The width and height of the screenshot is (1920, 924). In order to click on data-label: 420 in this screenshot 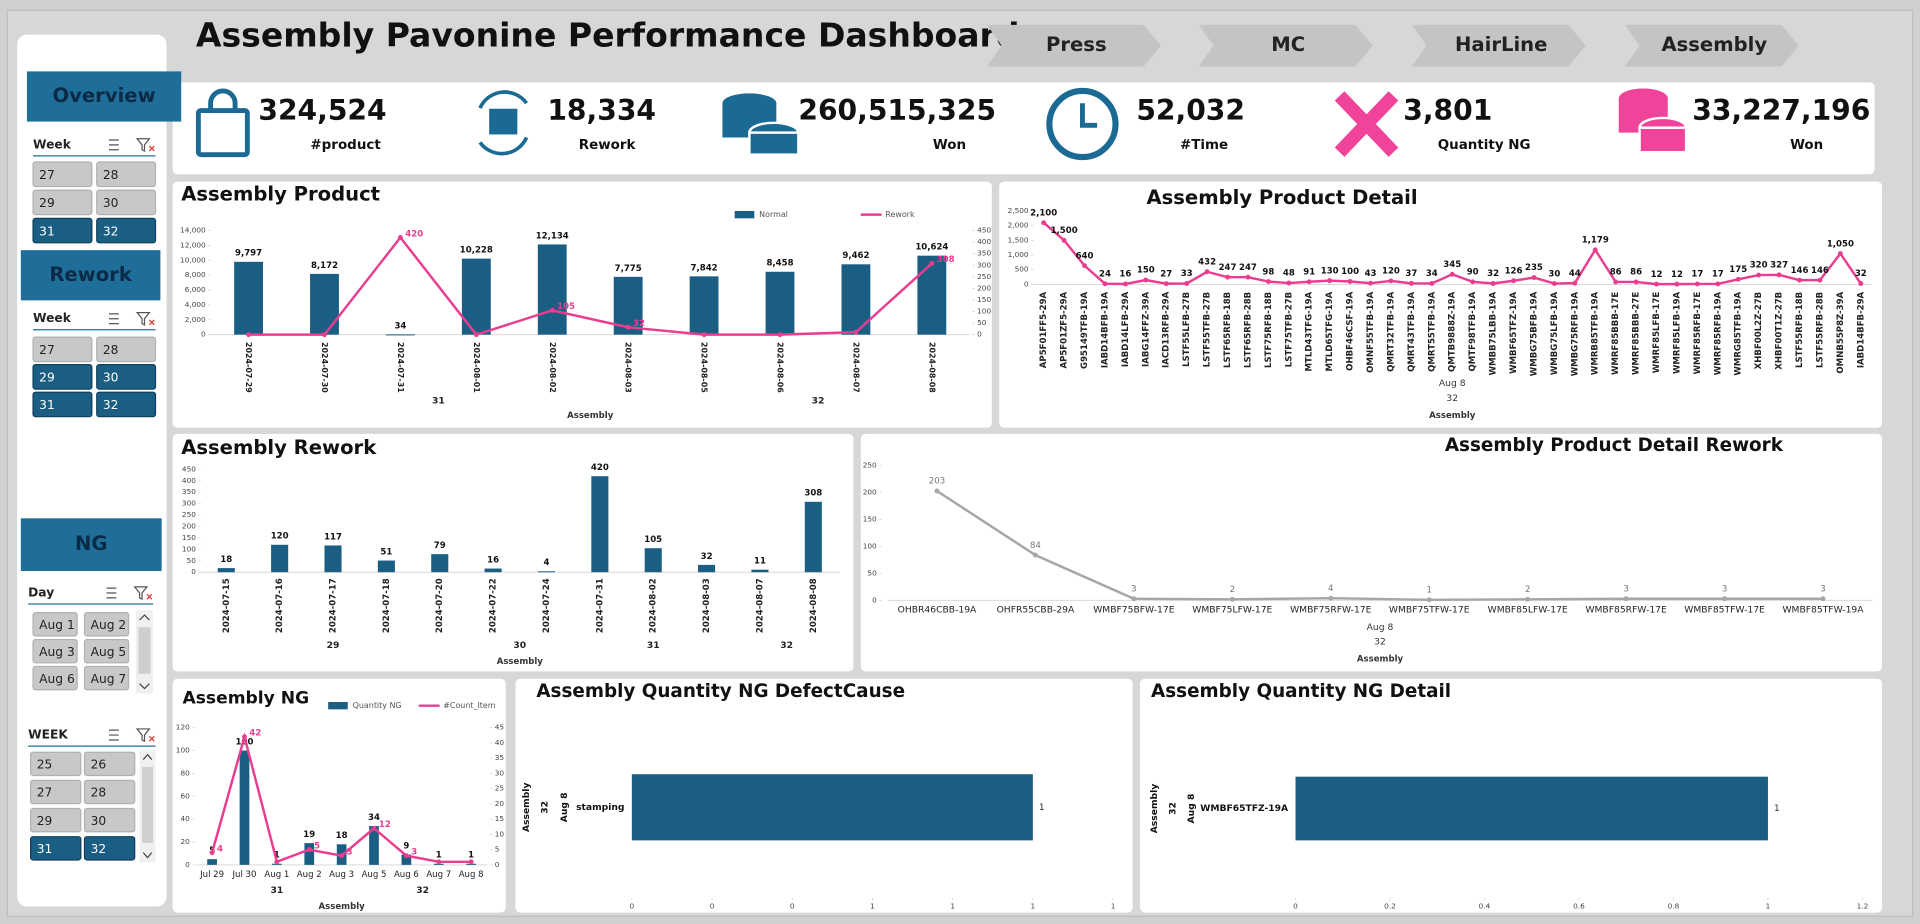, I will do `click(414, 234)`.